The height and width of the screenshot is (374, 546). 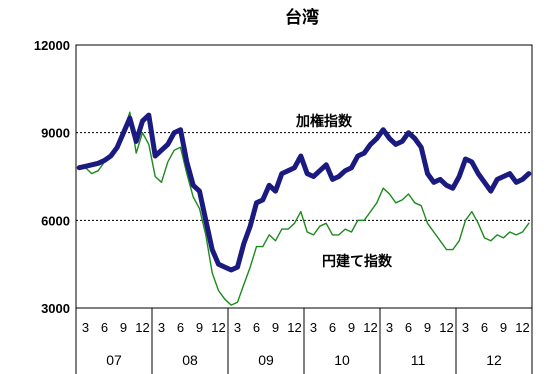 I want to click on year-label: 10, so click(x=342, y=360).